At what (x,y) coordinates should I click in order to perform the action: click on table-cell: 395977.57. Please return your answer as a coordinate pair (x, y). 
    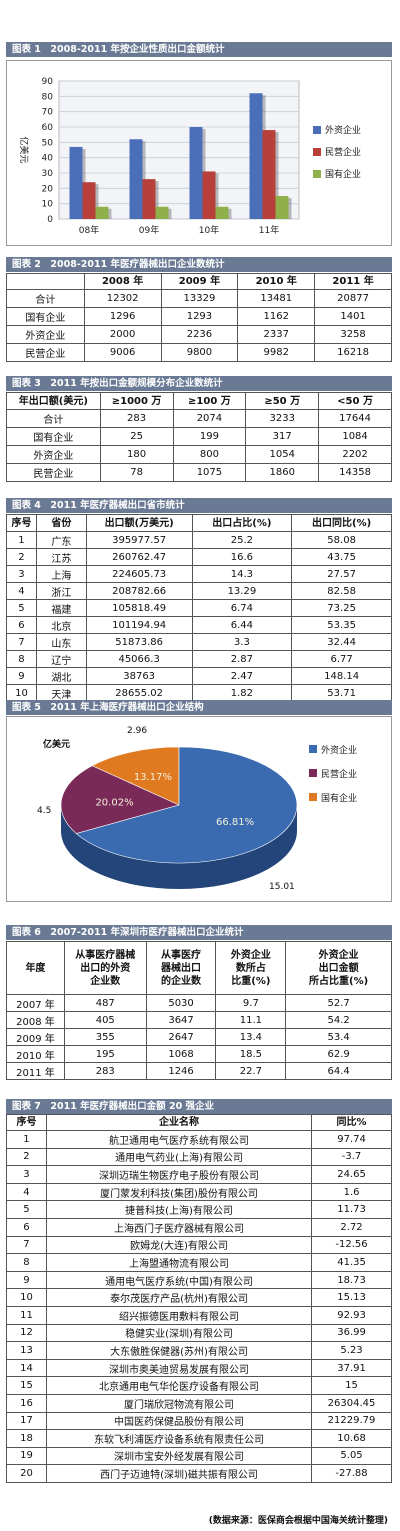
    Looking at the image, I should click on (139, 540).